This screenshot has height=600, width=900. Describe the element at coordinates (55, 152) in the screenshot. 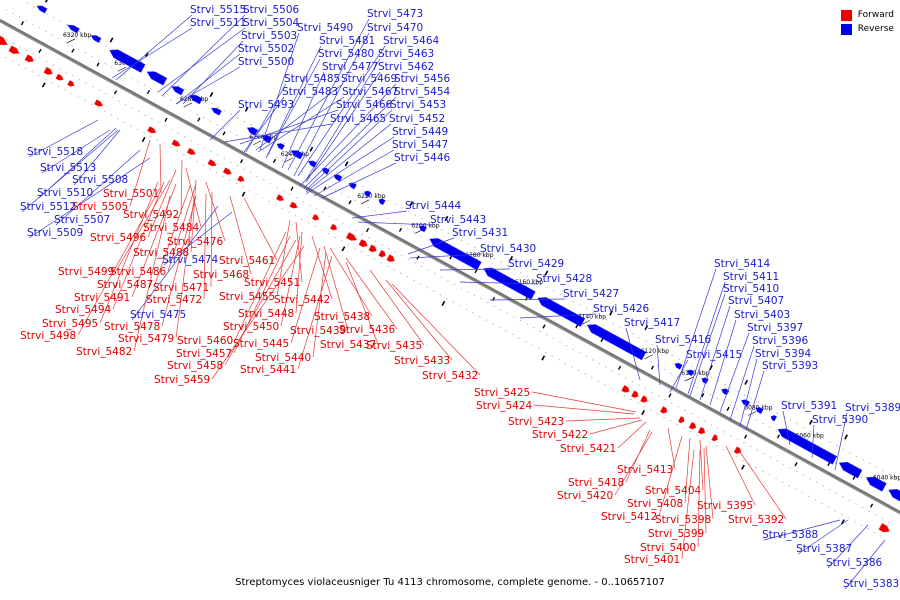

I see `gene-label-reverse: Strvi_5518` at that location.